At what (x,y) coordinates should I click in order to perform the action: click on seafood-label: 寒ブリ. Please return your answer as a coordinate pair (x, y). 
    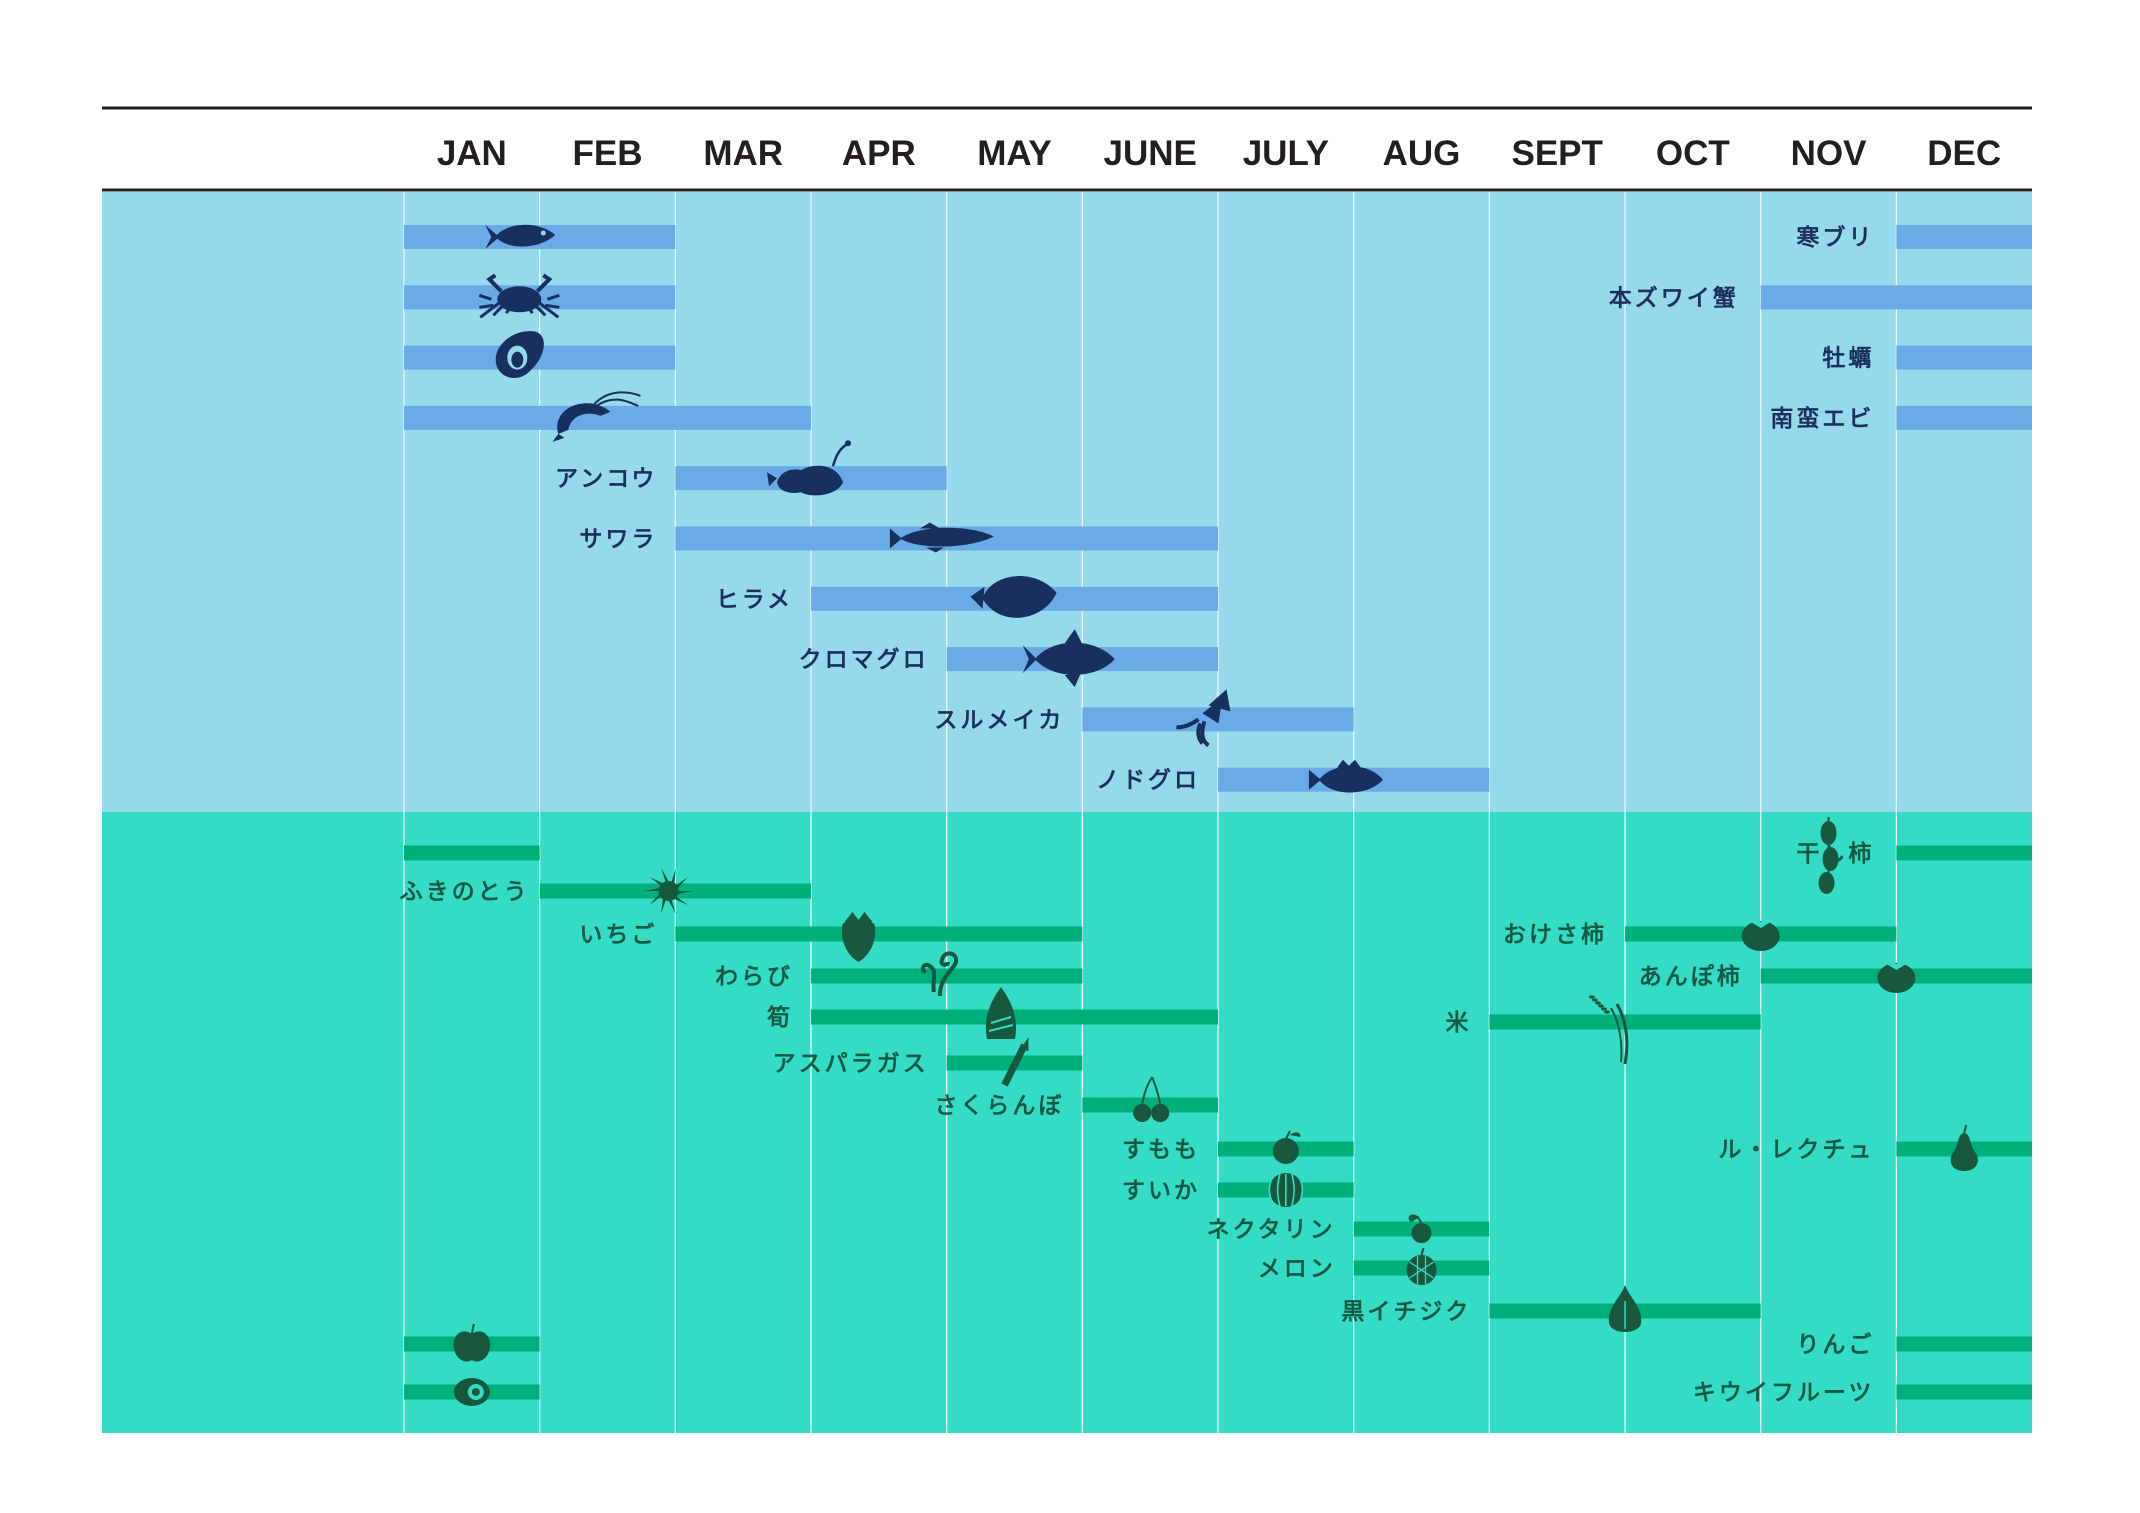
    Looking at the image, I should click on (1835, 237).